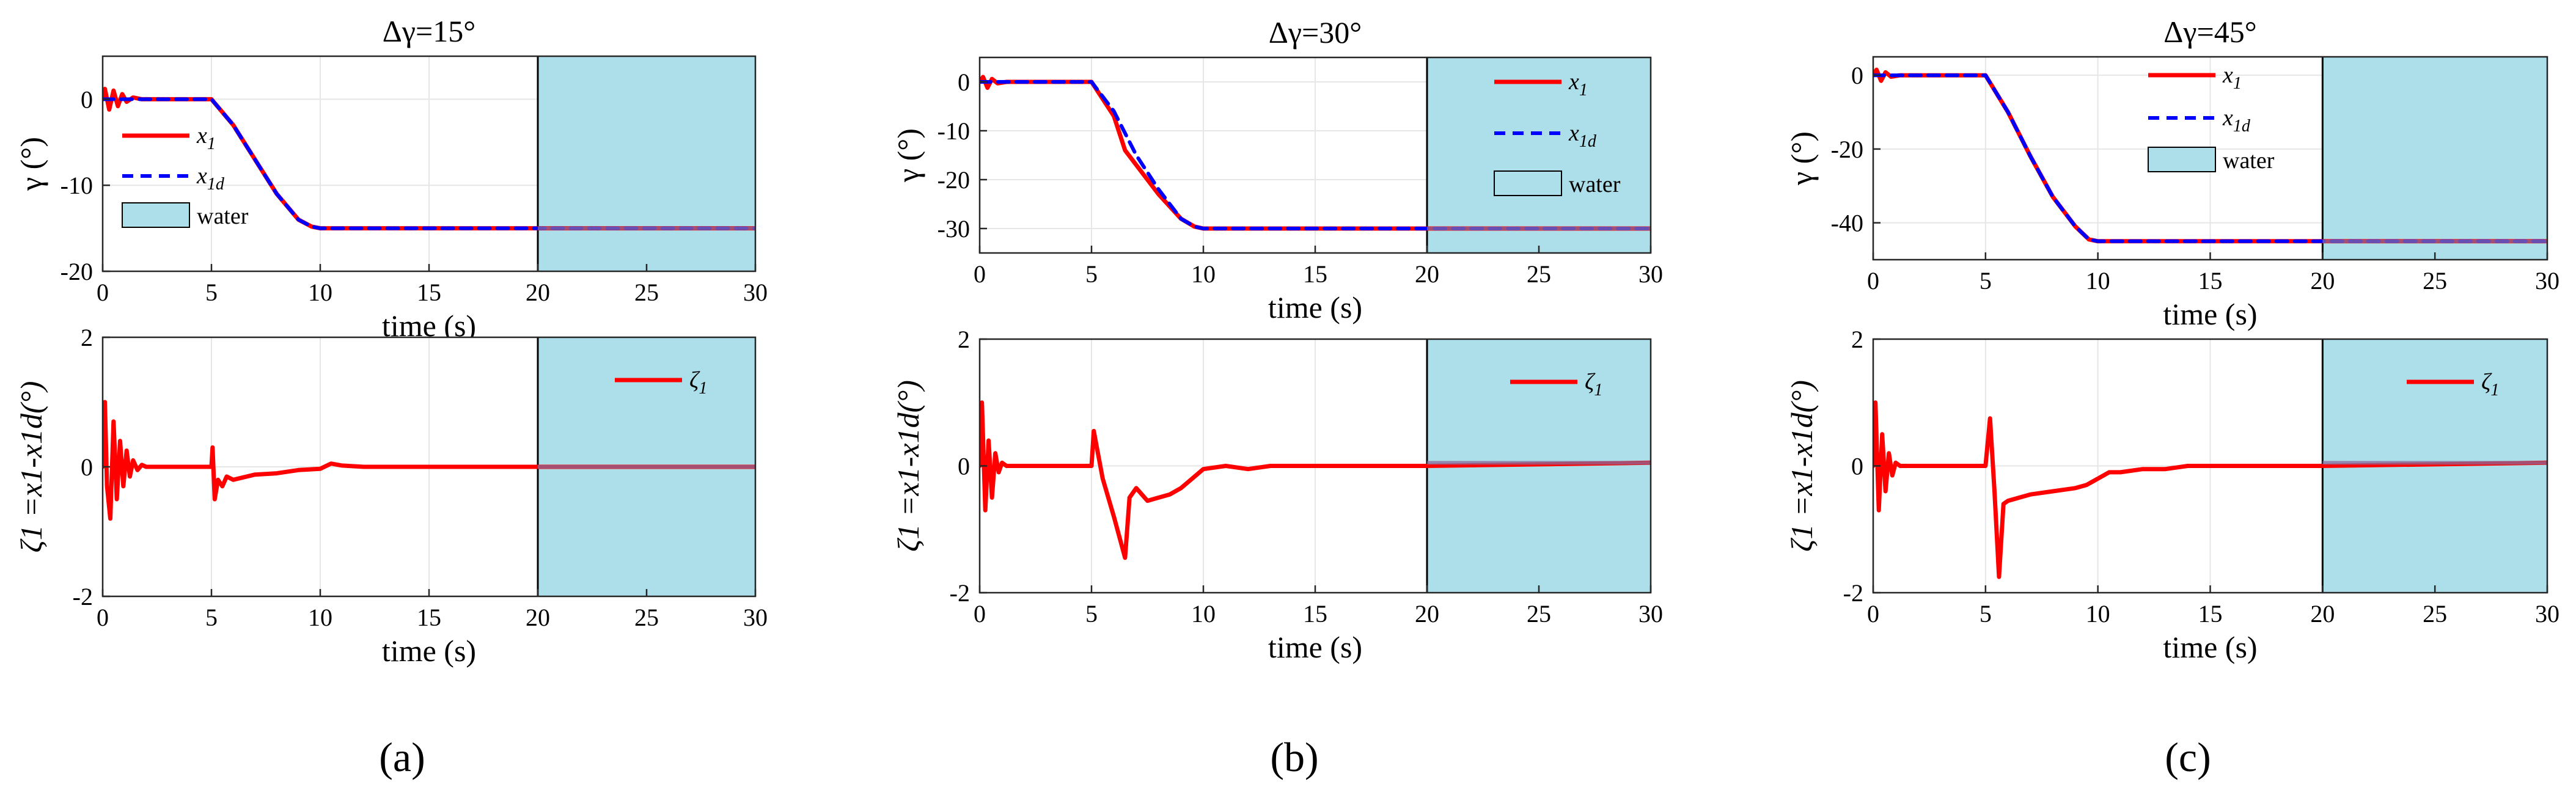 The image size is (2576, 809). What do you see at coordinates (2188, 757) in the screenshot?
I see `subfigure-caption: (c)` at bounding box center [2188, 757].